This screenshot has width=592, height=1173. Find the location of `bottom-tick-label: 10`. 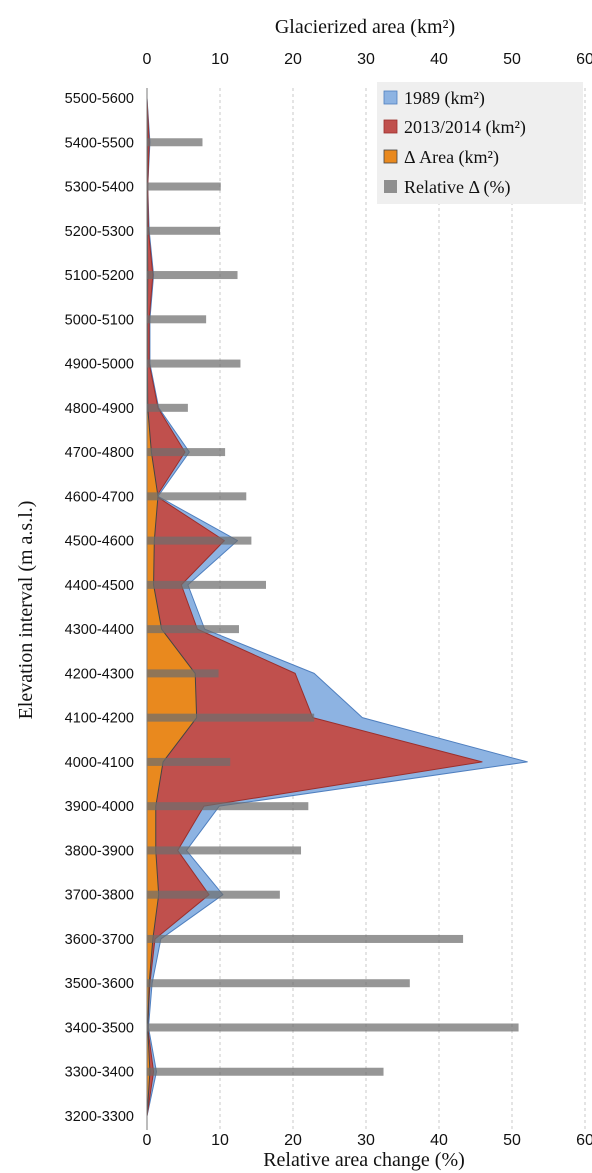

bottom-tick-label: 10 is located at coordinates (220, 1140).